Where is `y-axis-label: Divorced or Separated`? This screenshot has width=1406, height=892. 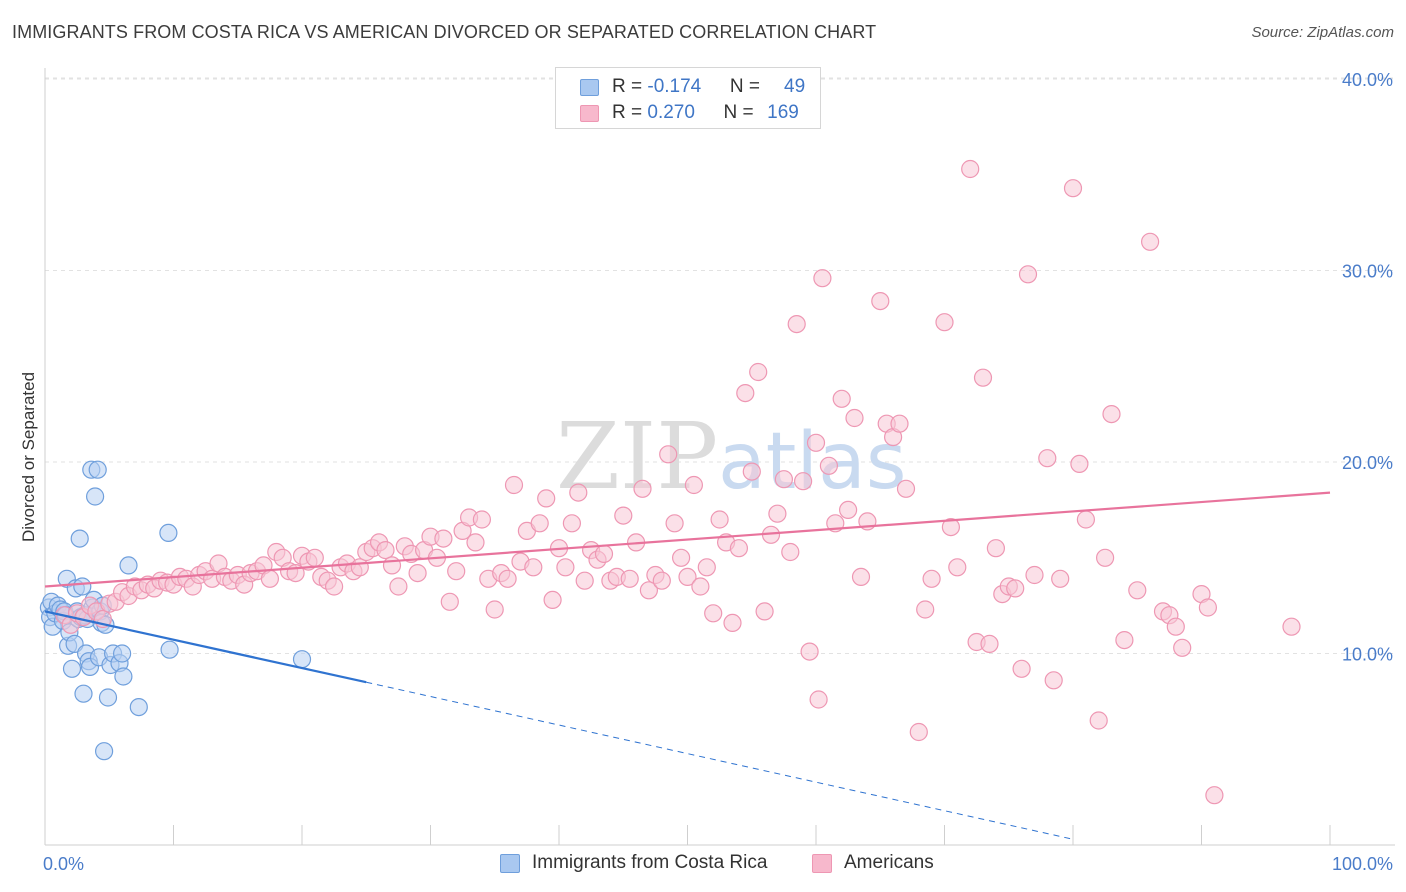 y-axis-label: Divorced or Separated is located at coordinates (28, 457).